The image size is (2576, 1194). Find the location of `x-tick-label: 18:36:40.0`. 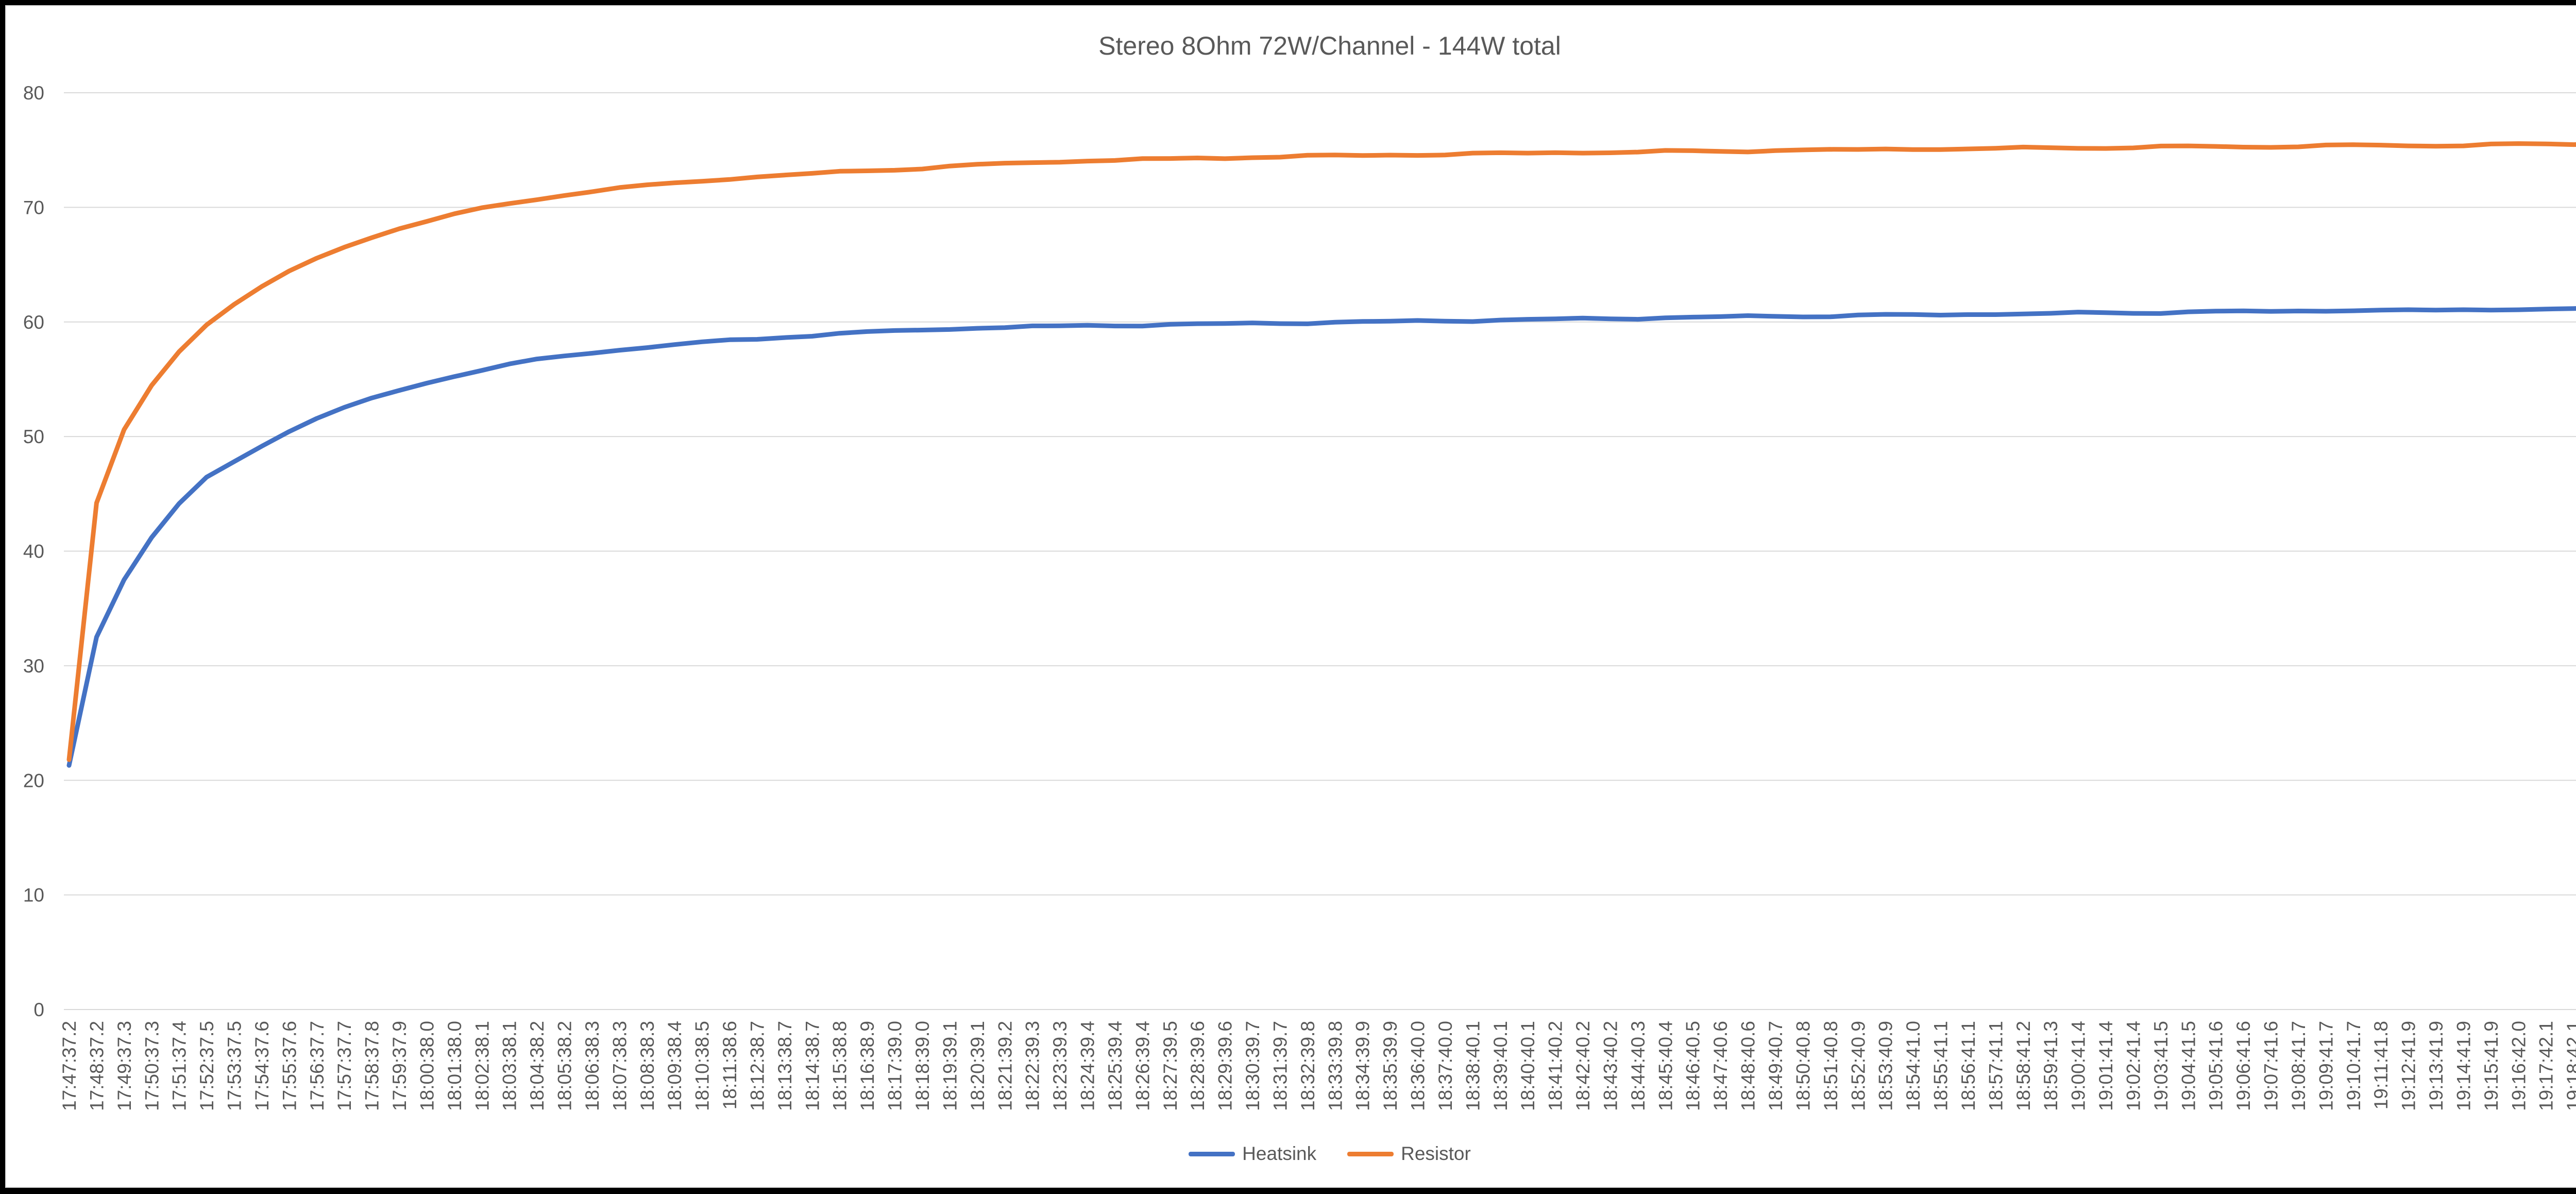

x-tick-label: 18:36:40.0 is located at coordinates (1418, 1066).